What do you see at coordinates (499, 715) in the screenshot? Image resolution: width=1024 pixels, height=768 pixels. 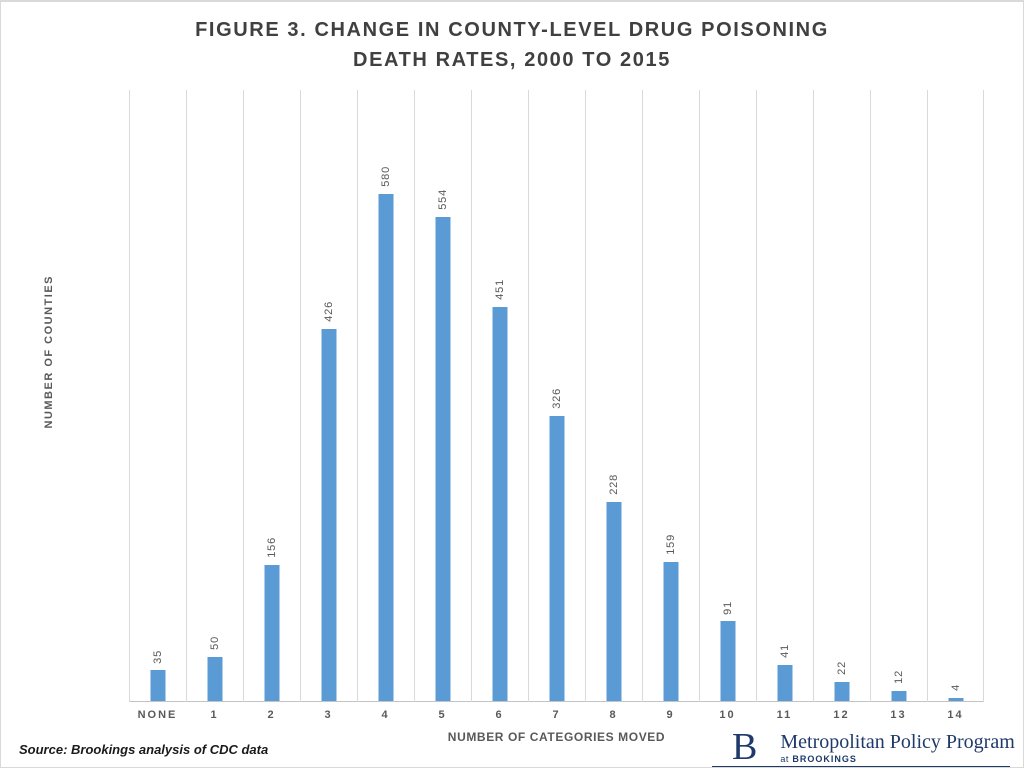 I see `x-tick-label: 6` at bounding box center [499, 715].